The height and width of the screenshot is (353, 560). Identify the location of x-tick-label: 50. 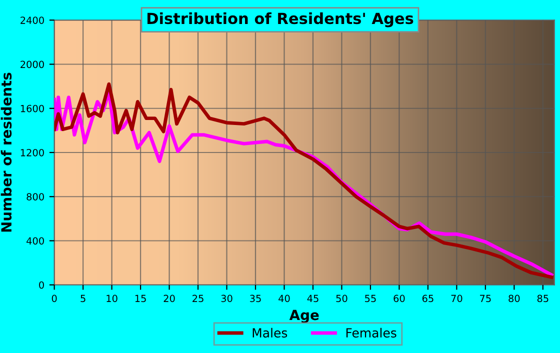
(342, 298).